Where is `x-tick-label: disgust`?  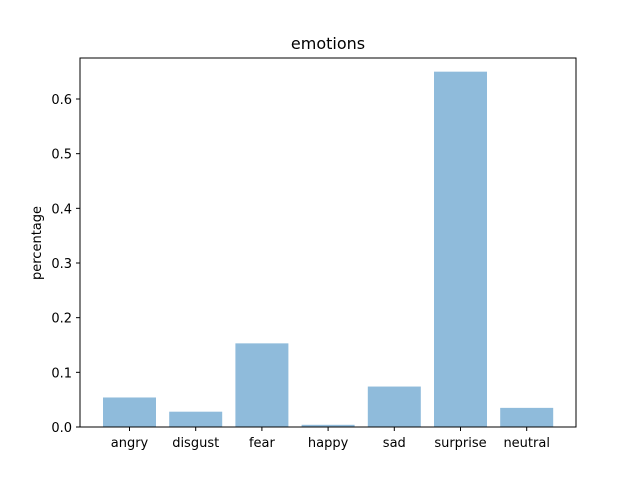
x-tick-label: disgust is located at coordinates (195, 443).